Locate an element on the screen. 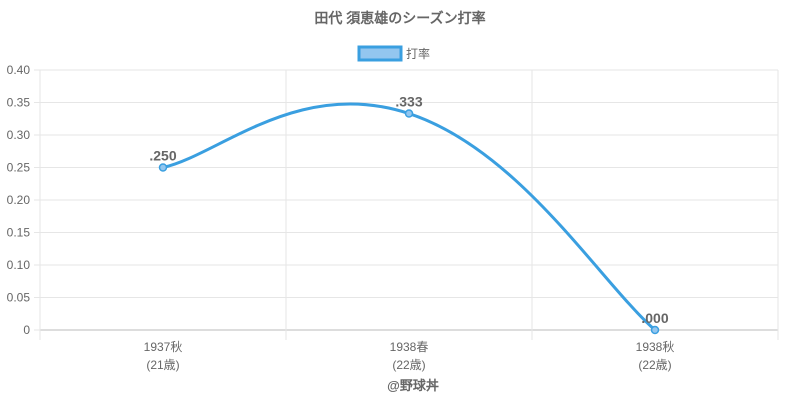 This screenshot has width=800, height=400. tick-label-x: 1938春 is located at coordinates (409, 347).